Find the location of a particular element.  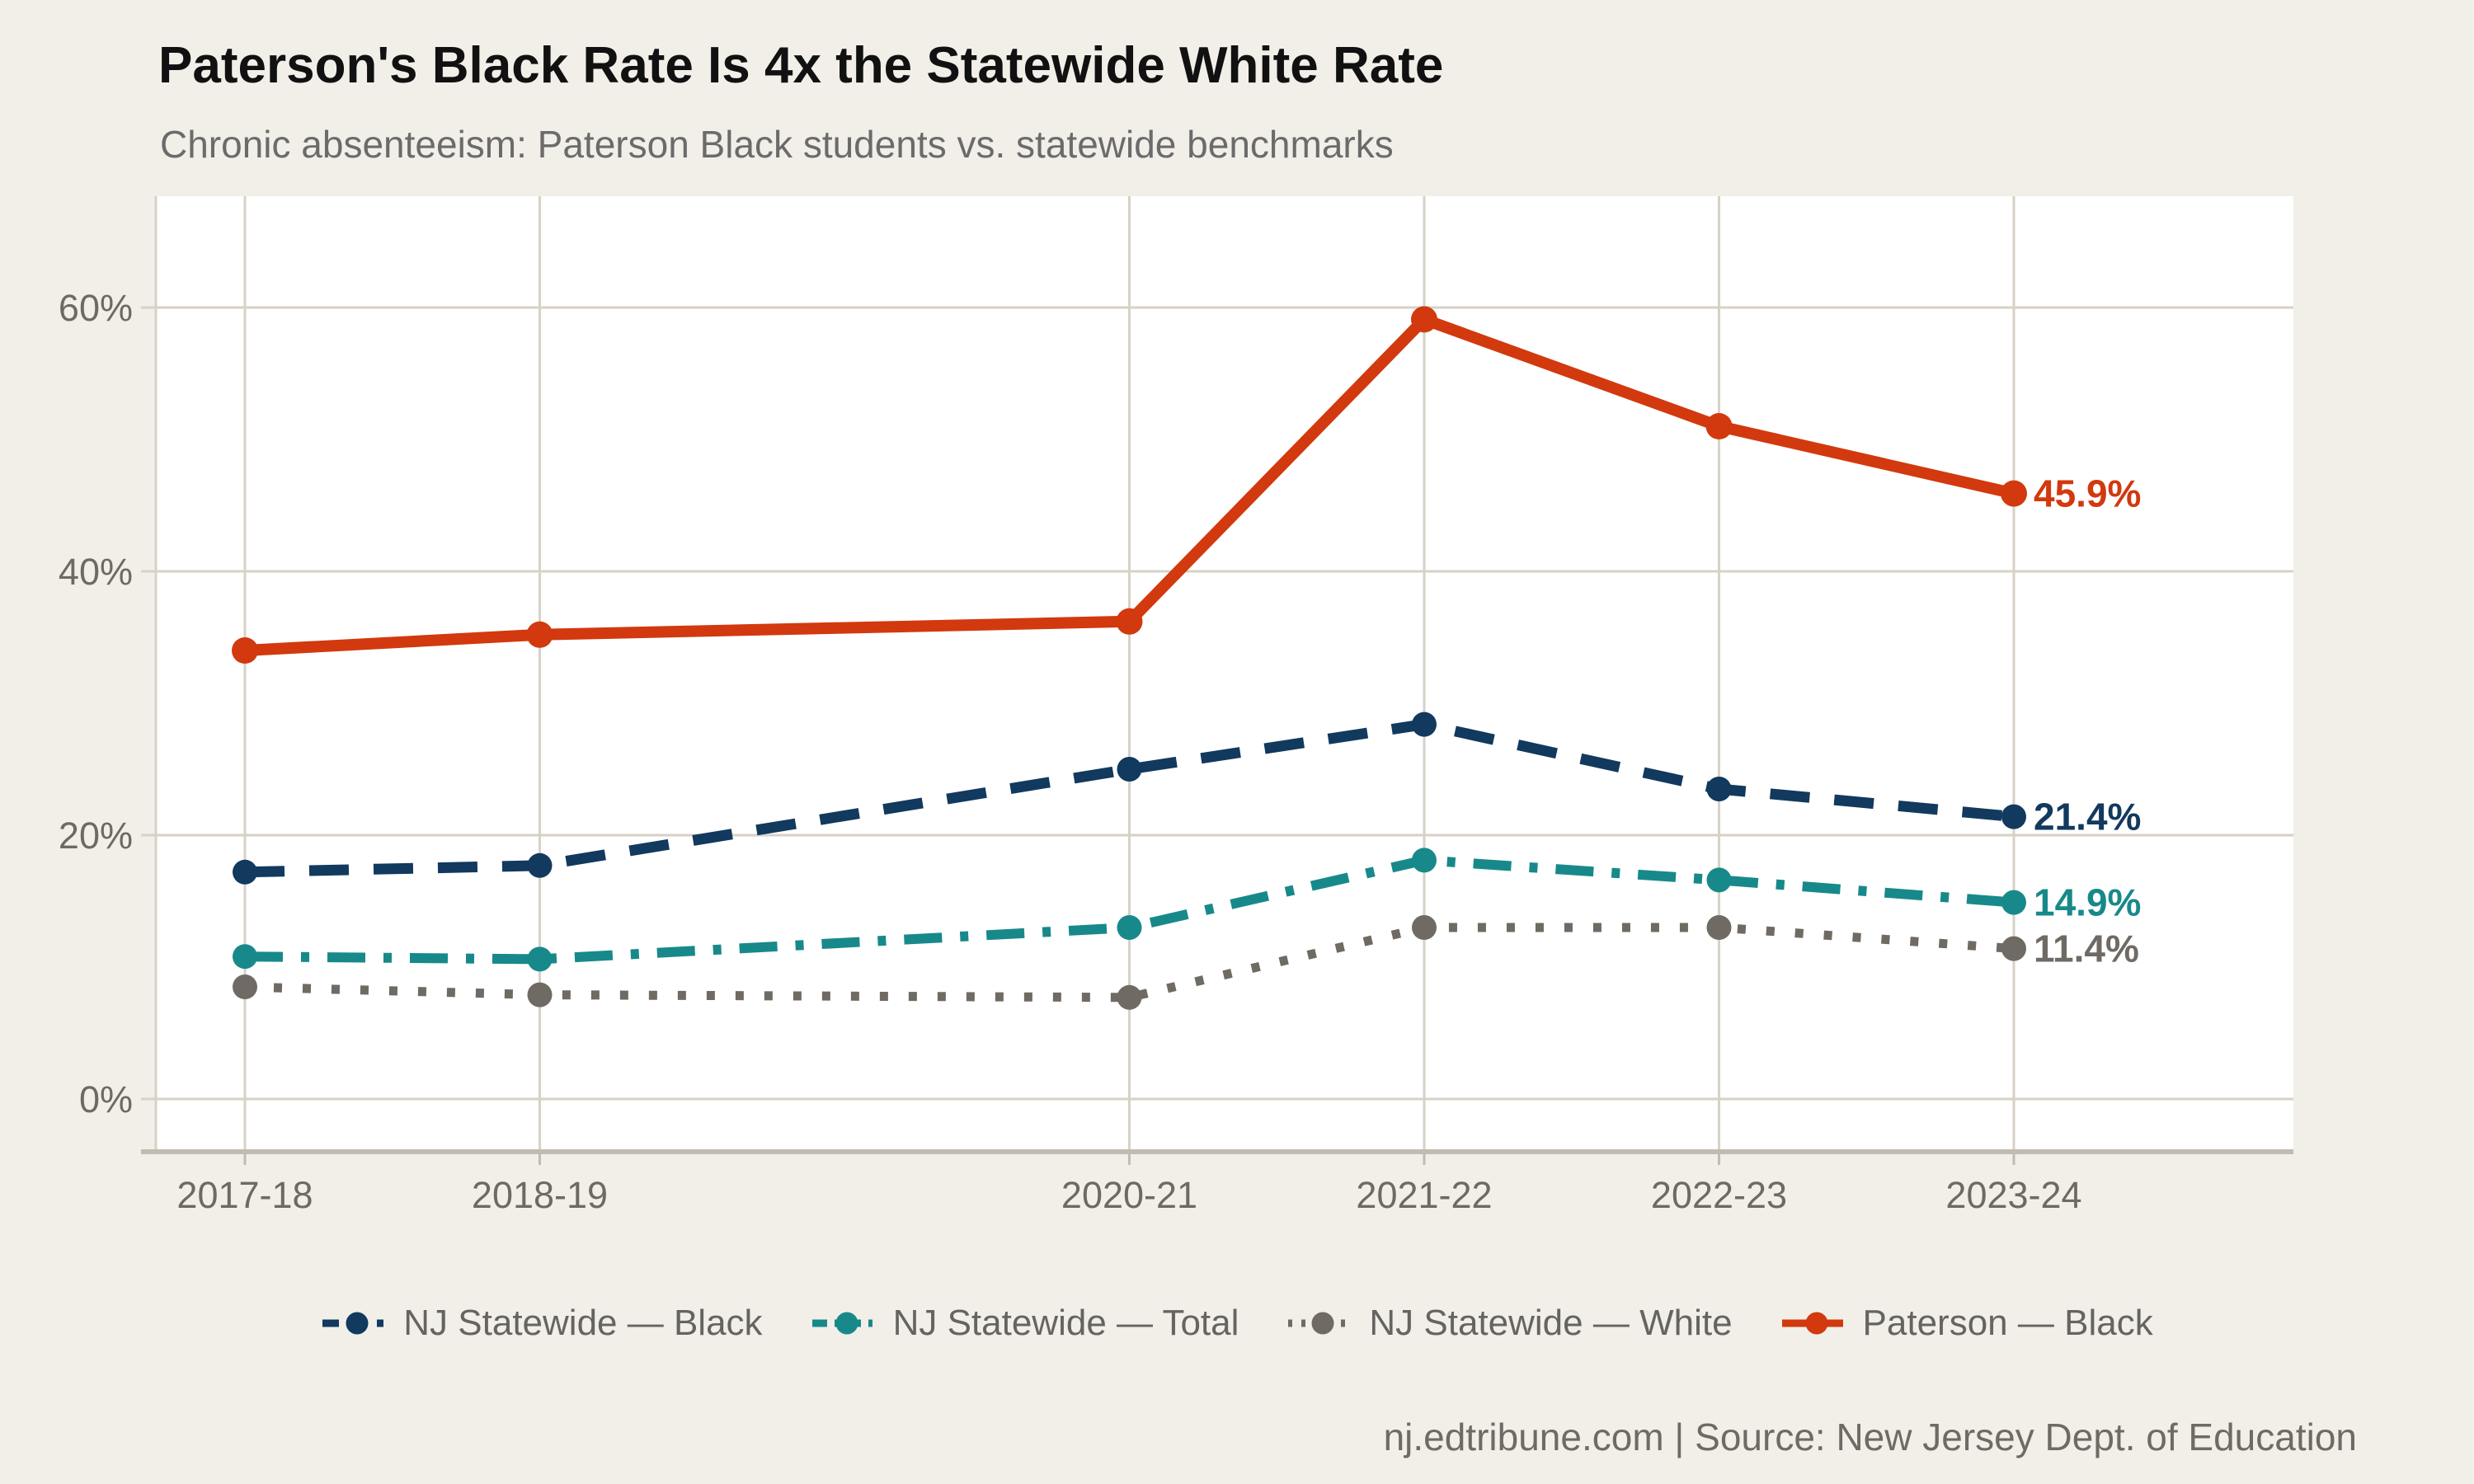

legend-marker-paterson-black-icon is located at coordinates (1812, 1323).